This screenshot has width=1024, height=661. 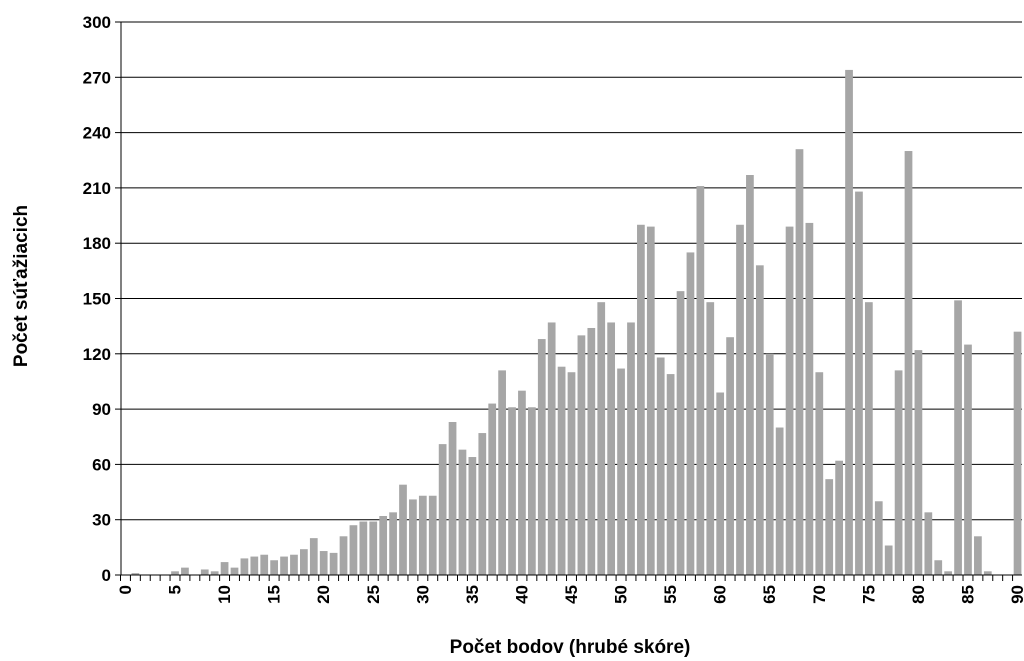 What do you see at coordinates (101, 520) in the screenshot?
I see `y-tick-label: 30` at bounding box center [101, 520].